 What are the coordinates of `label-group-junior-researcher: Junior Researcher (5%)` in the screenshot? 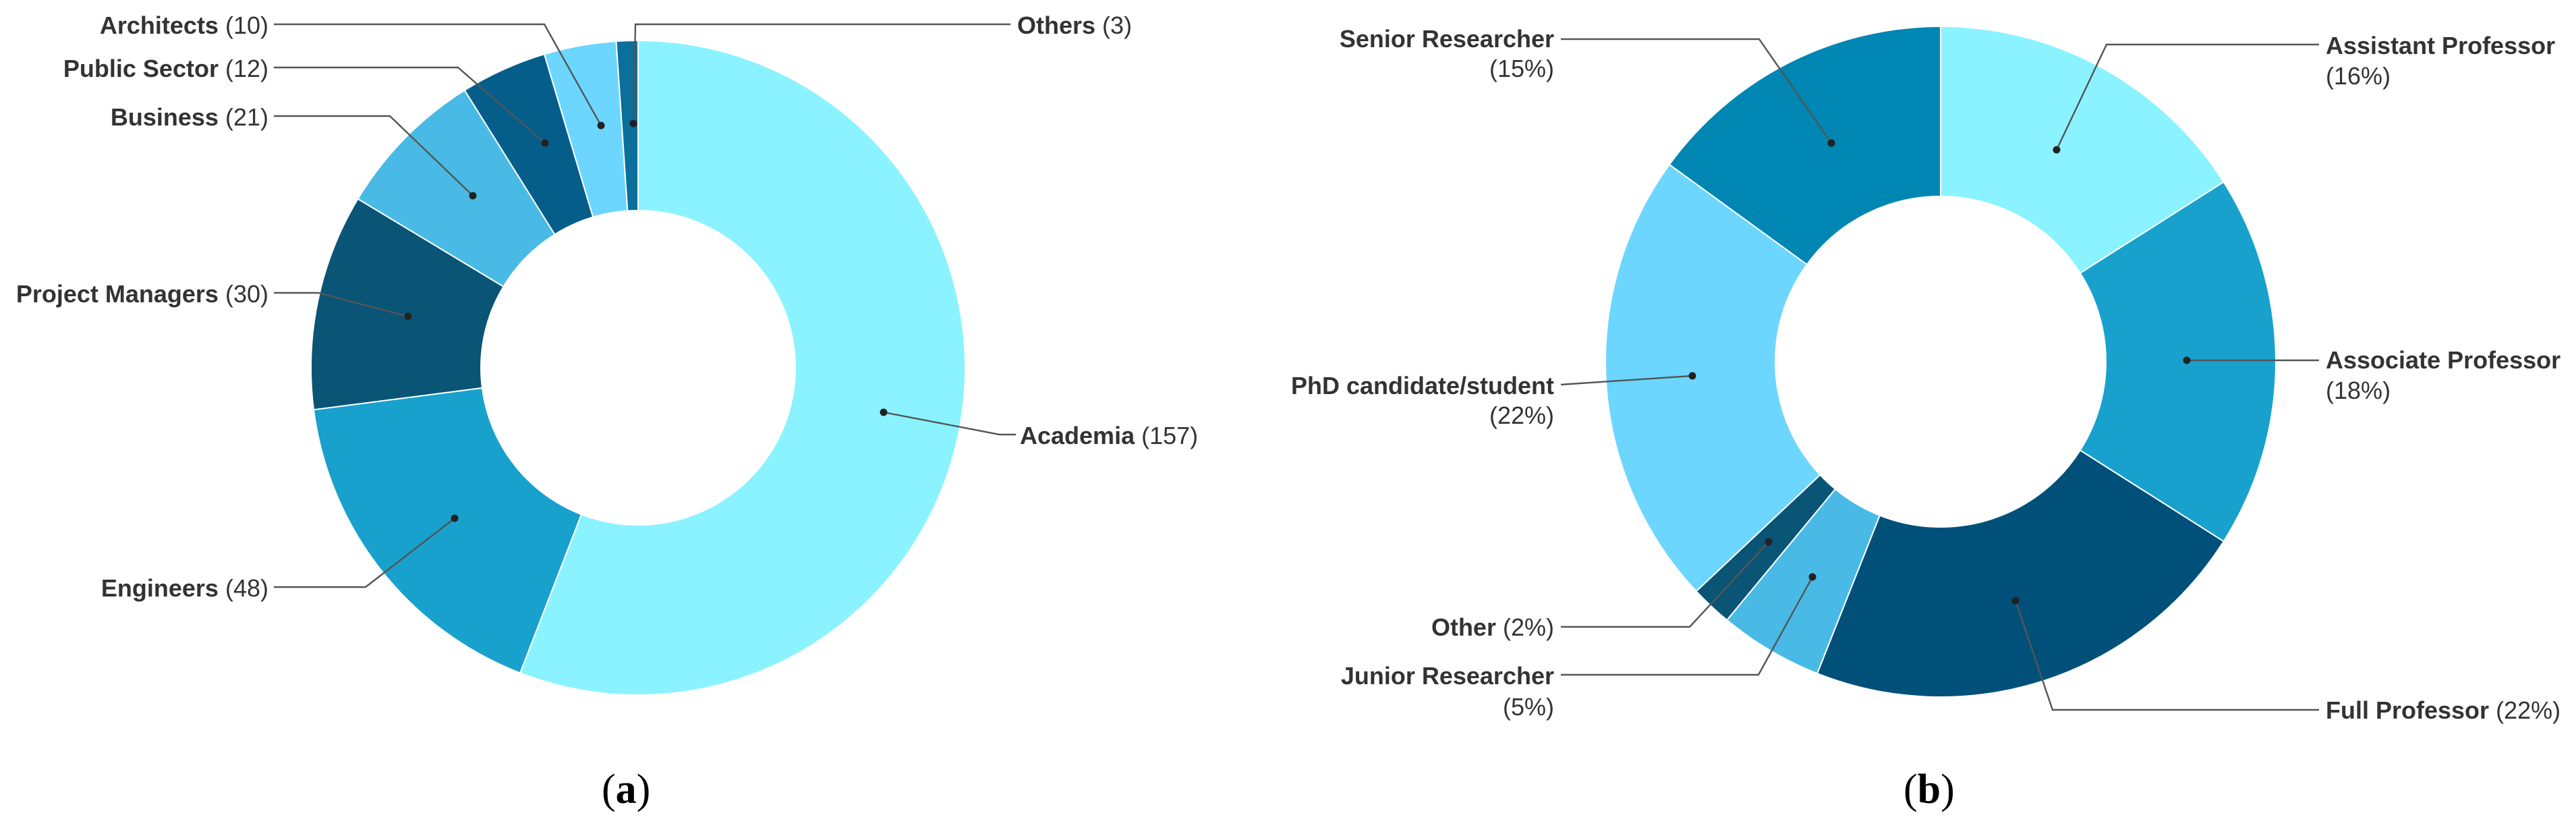 It's located at (1578, 647).